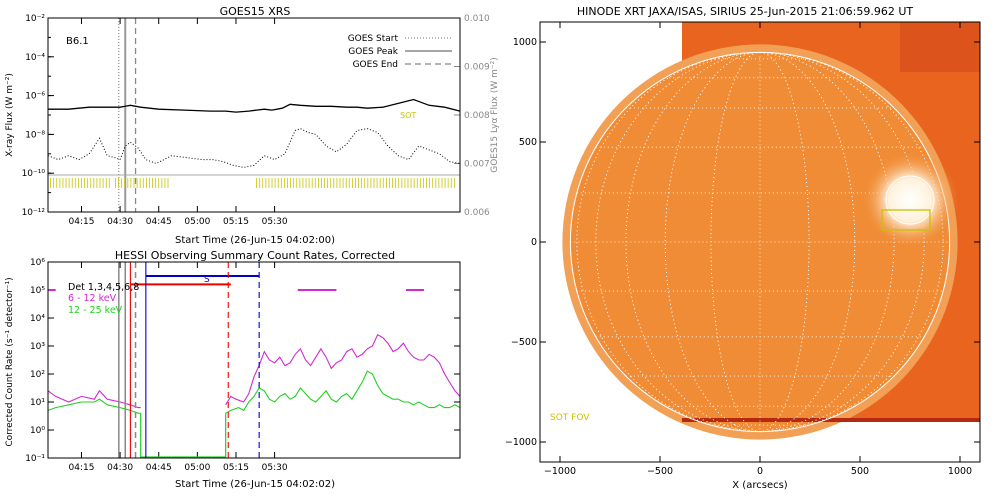  Describe the element at coordinates (524, 342) in the screenshot. I see `xrt-ytick-label: −500` at that location.